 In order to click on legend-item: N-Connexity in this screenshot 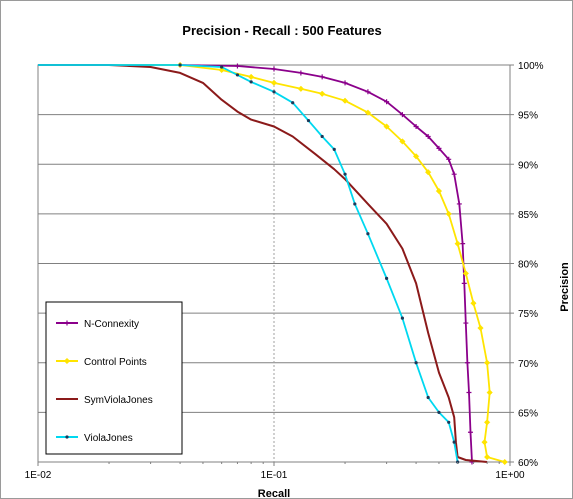, I will do `click(97, 324)`.